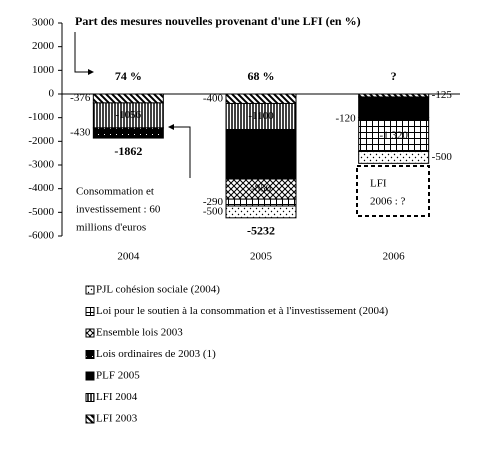 The image size is (484, 454). Describe the element at coordinates (117, 397) in the screenshot. I see `legend-label: LFI 2004` at that location.